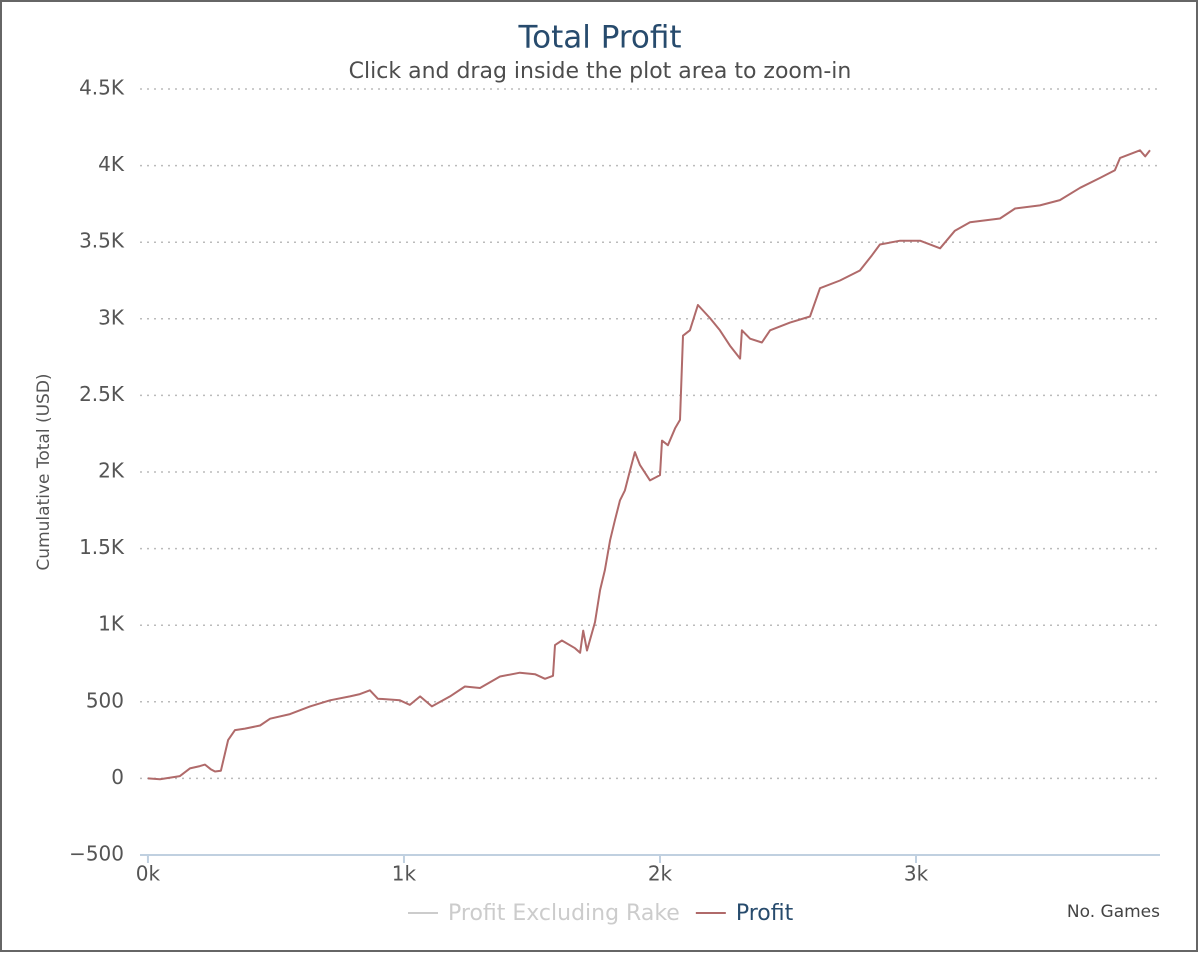 Image resolution: width=1200 pixels, height=954 pixels. I want to click on y-tick-label: 4.5K, so click(102, 88).